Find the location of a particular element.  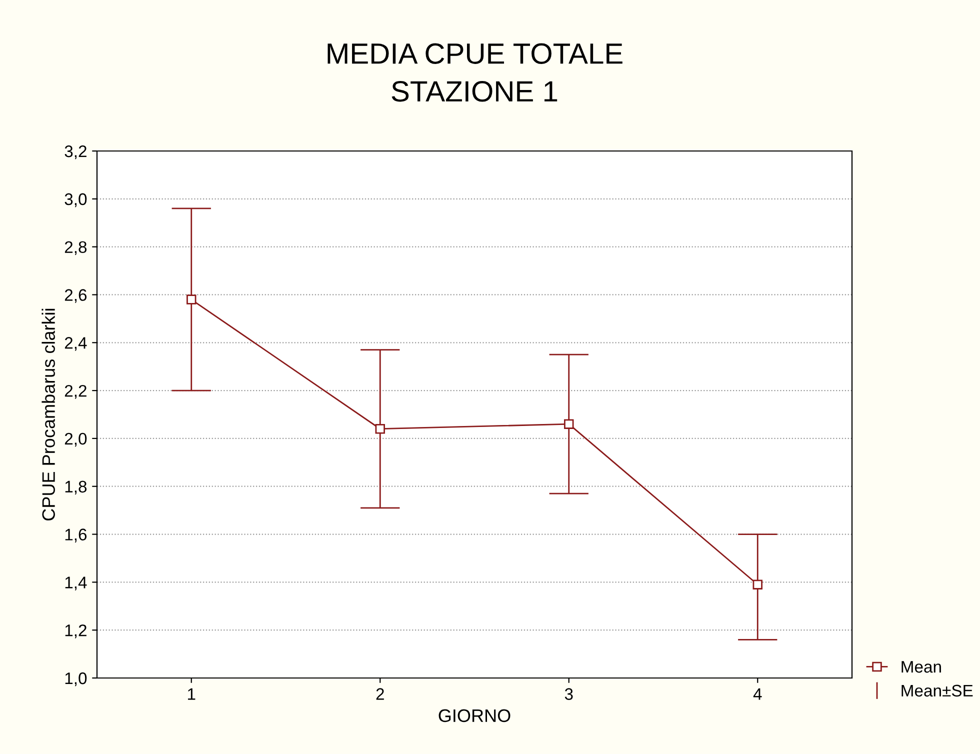

y-tick-label: 2,2 is located at coordinates (75, 391).